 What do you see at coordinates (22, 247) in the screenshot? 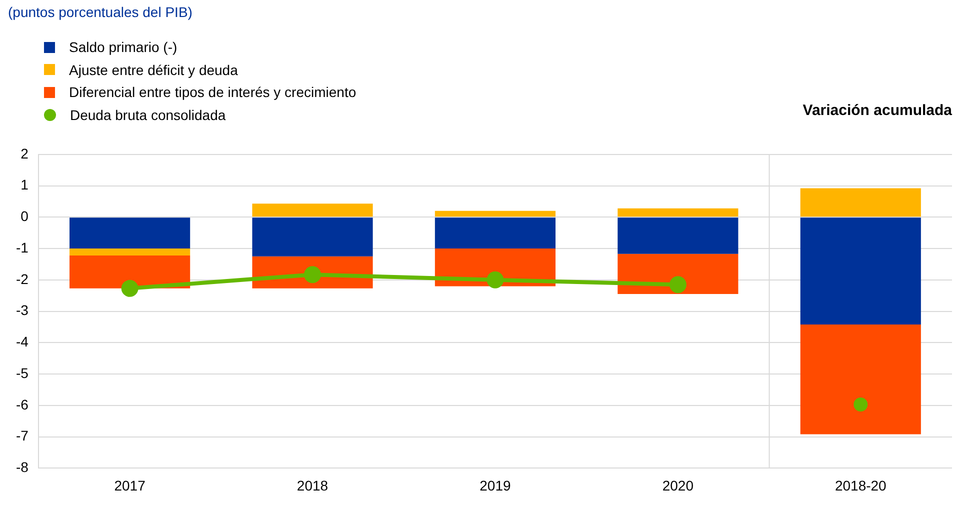
I see `y-tick-label: -1` at bounding box center [22, 247].